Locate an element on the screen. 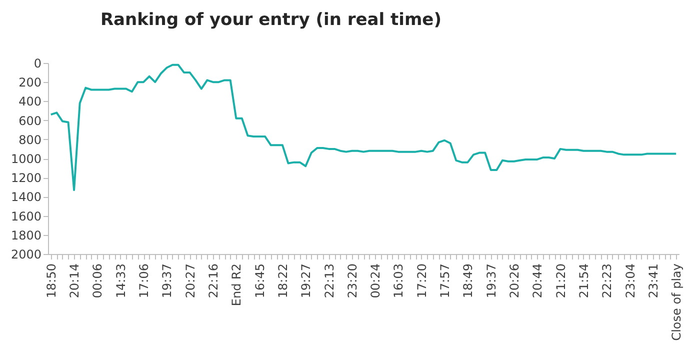 This screenshot has height=350, width=699. x-tick-label: 22:13 is located at coordinates (329, 281).